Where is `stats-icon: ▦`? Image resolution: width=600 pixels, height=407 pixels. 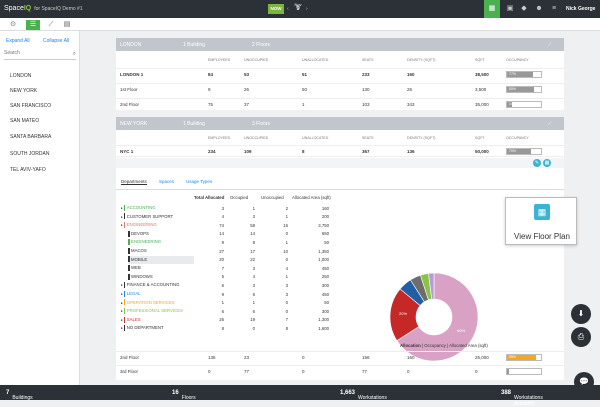 stats-icon: ▦ is located at coordinates (492, 9).